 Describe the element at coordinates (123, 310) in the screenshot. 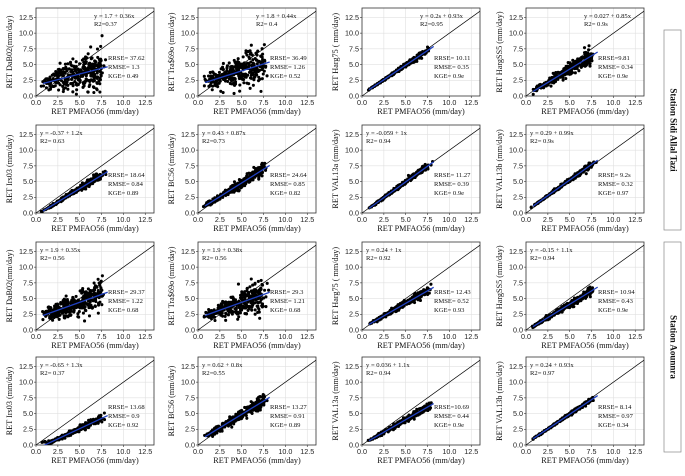

I see `kge-label: KGE= 0.68` at that location.